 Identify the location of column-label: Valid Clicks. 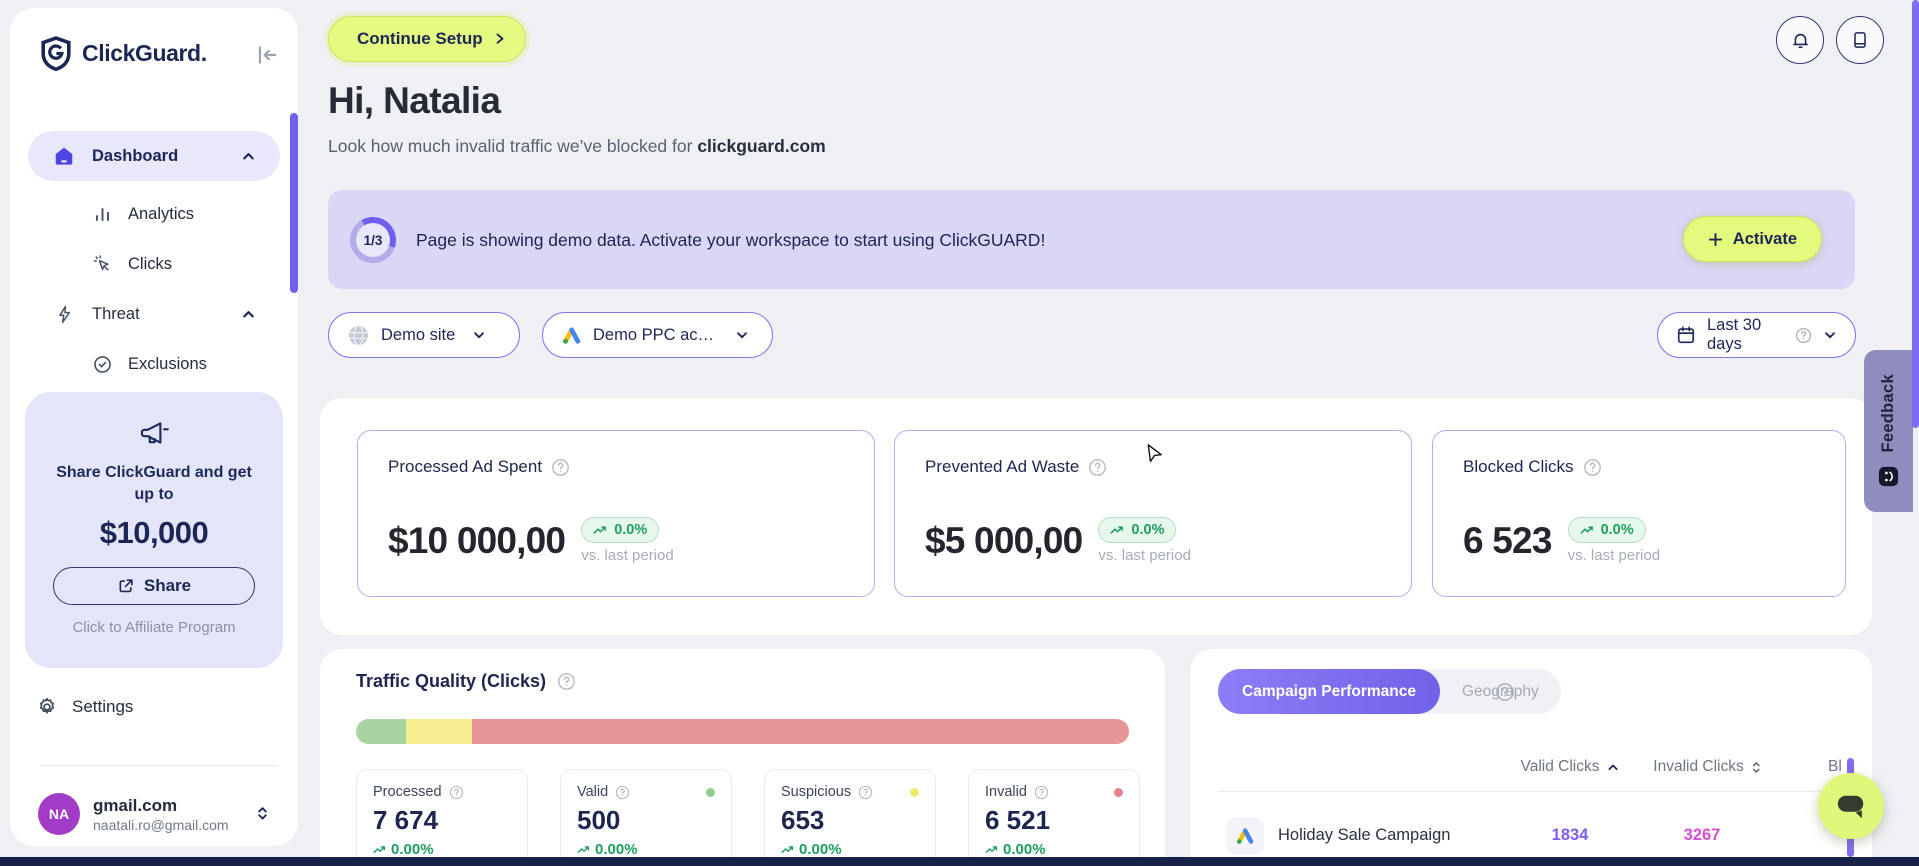
(1560, 766).